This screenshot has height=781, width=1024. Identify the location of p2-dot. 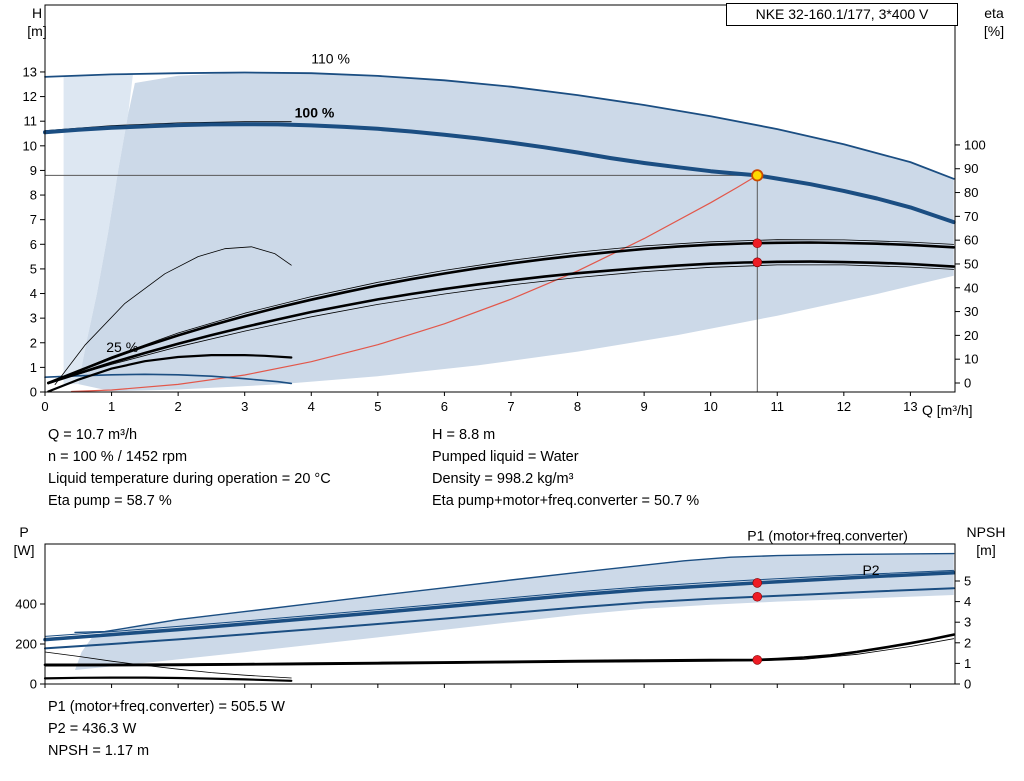
(757, 596).